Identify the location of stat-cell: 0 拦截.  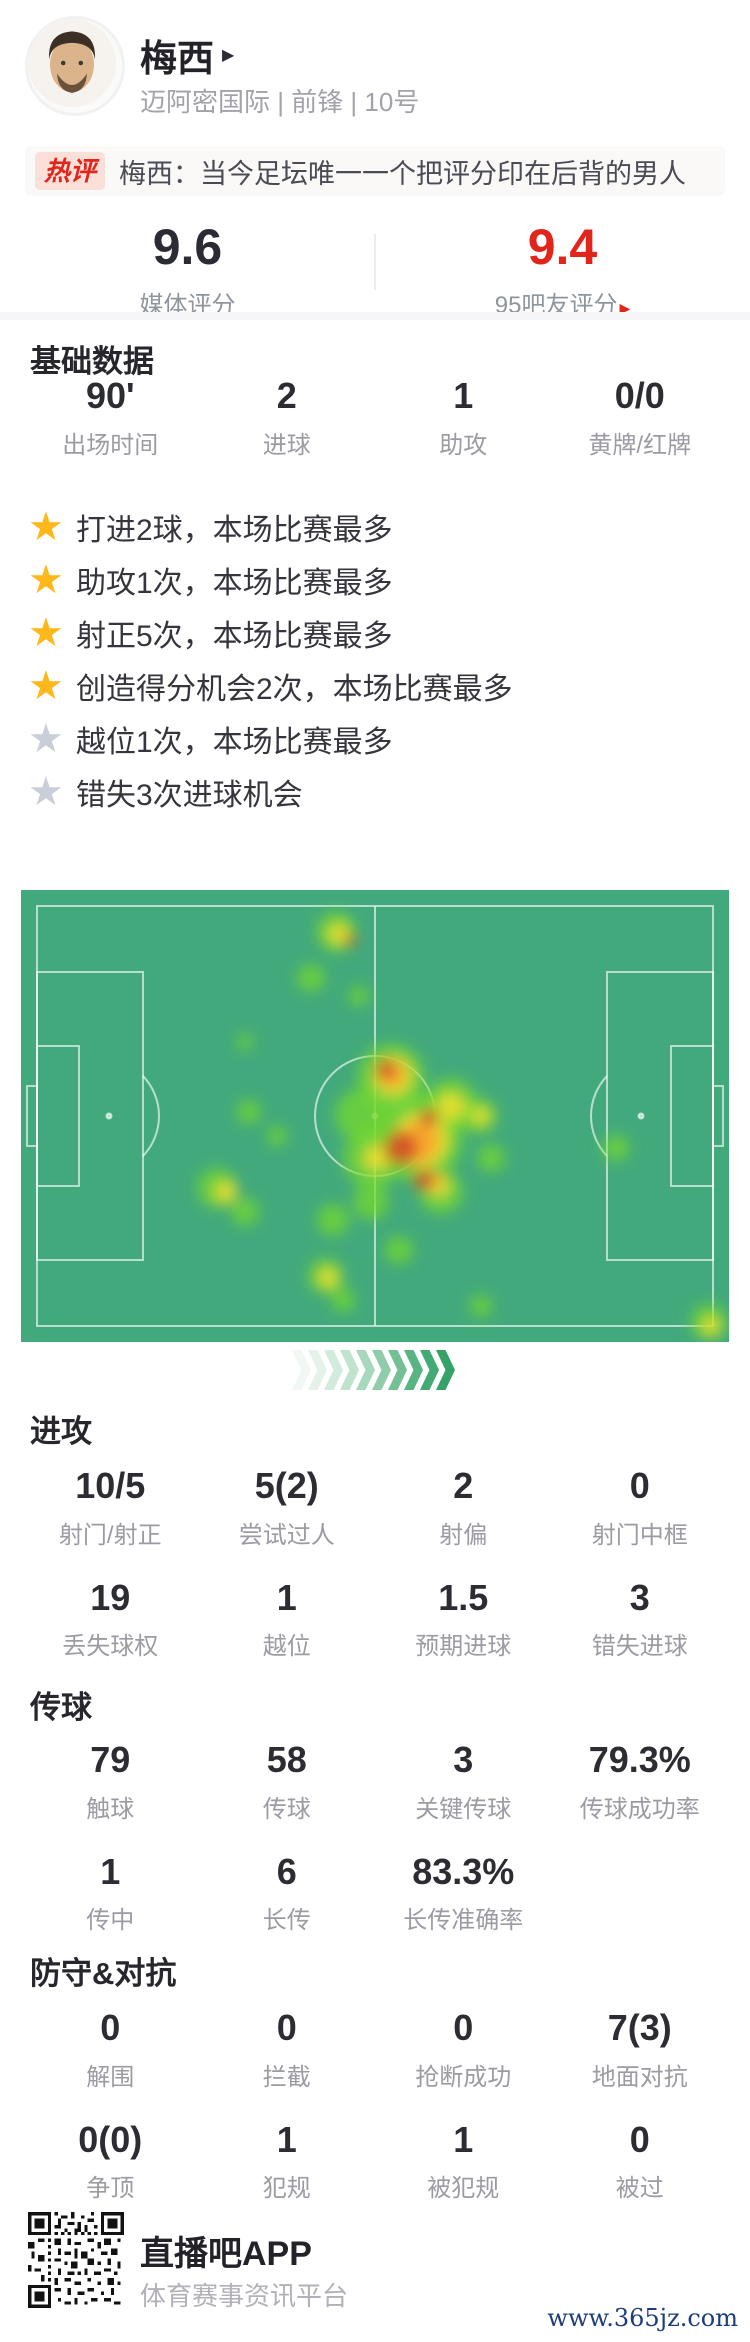
(287, 2050).